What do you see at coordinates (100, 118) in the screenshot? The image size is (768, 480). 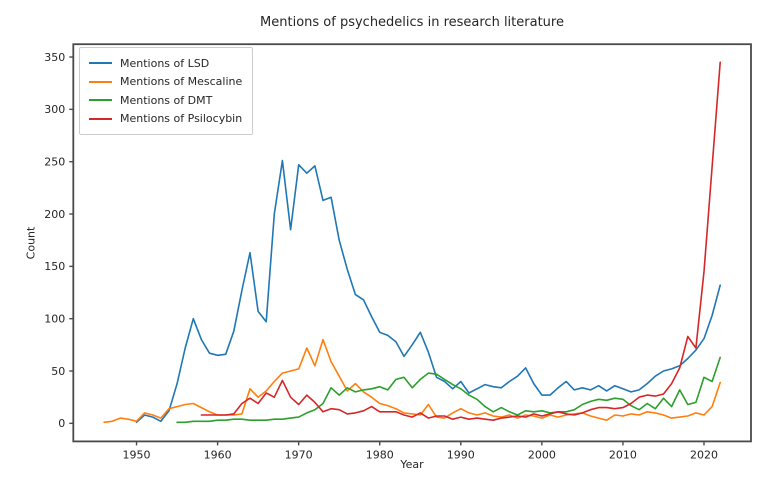 I see `legend-swatch-psilocybin` at bounding box center [100, 118].